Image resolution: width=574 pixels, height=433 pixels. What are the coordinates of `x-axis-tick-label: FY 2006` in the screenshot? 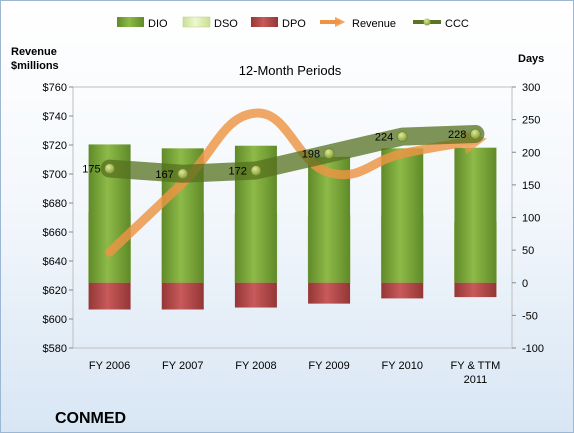 It's located at (109, 366).